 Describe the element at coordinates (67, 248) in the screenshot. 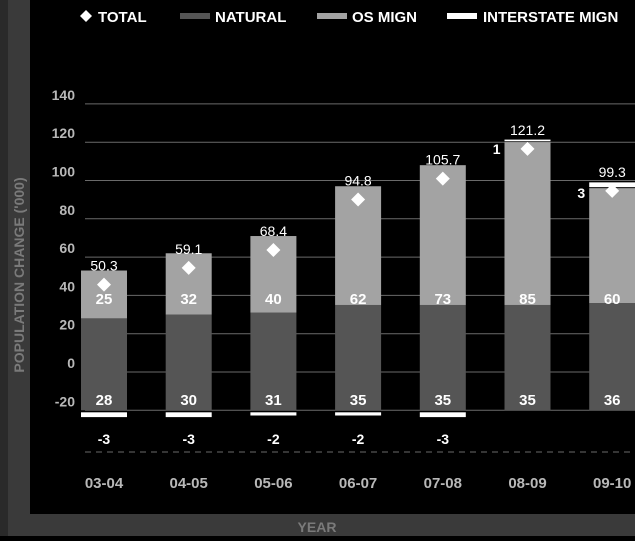

I see `y-tick-label: 60` at that location.